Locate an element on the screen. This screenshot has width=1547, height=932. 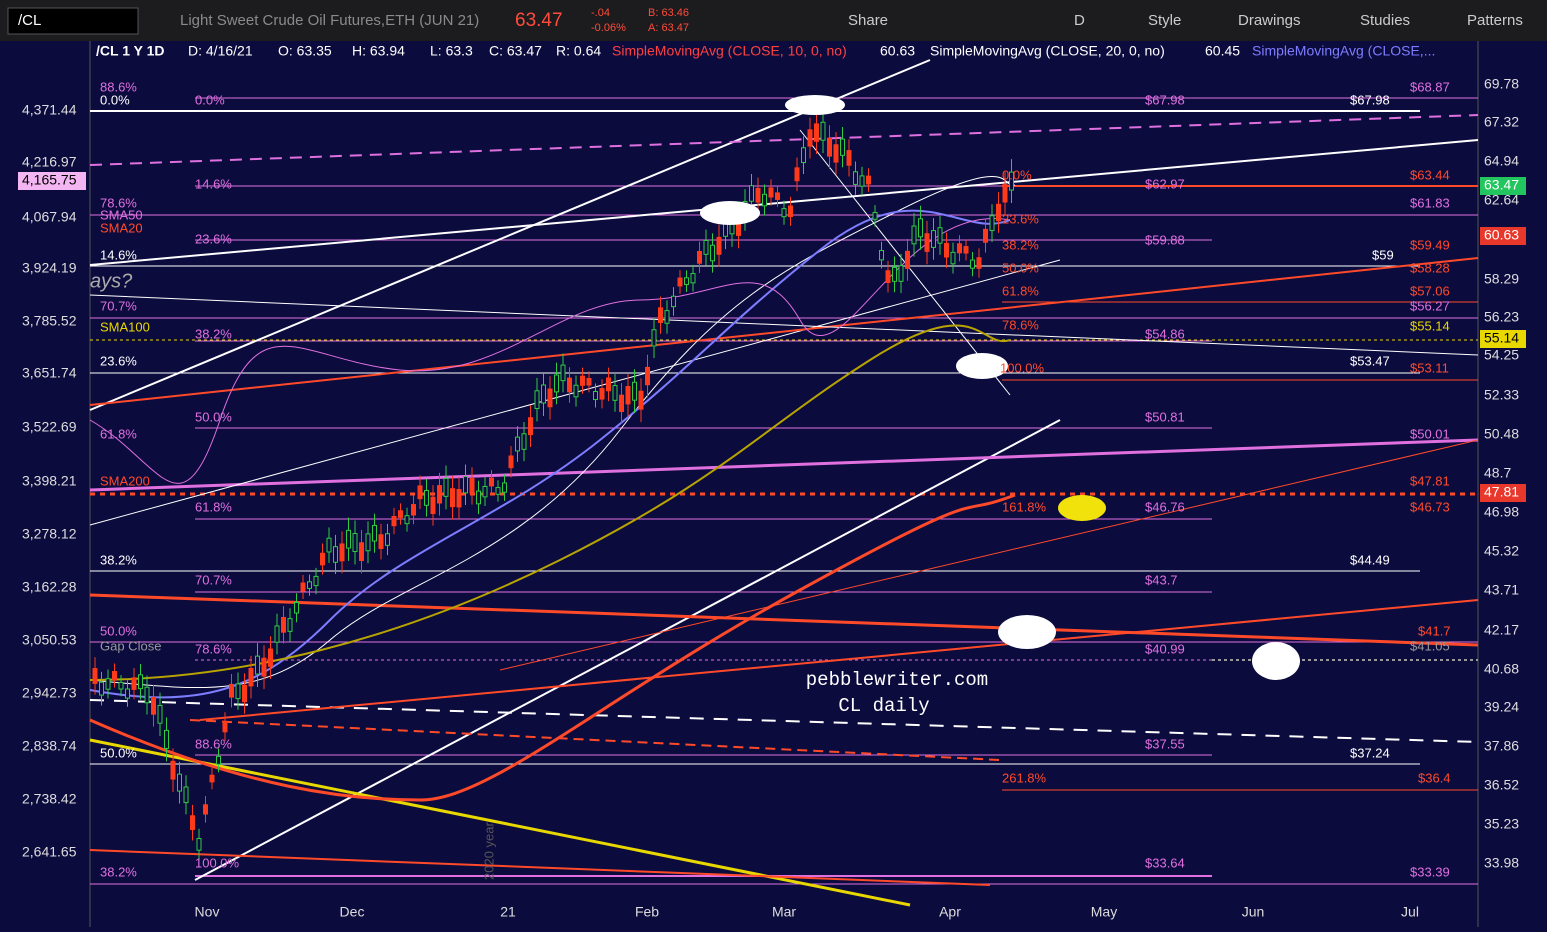
chart-label: $46.76 is located at coordinates (1165, 506).